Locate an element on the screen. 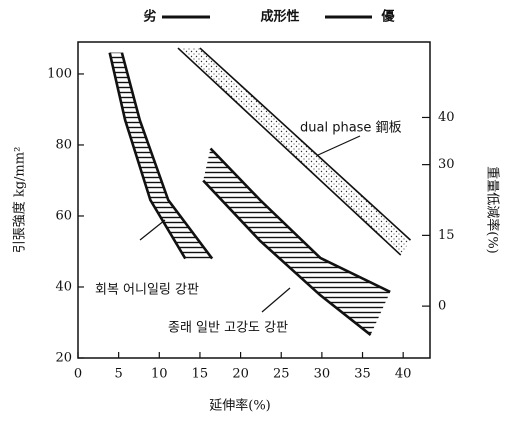 The width and height of the screenshot is (506, 421). x-tick-label: 25 is located at coordinates (281, 374).